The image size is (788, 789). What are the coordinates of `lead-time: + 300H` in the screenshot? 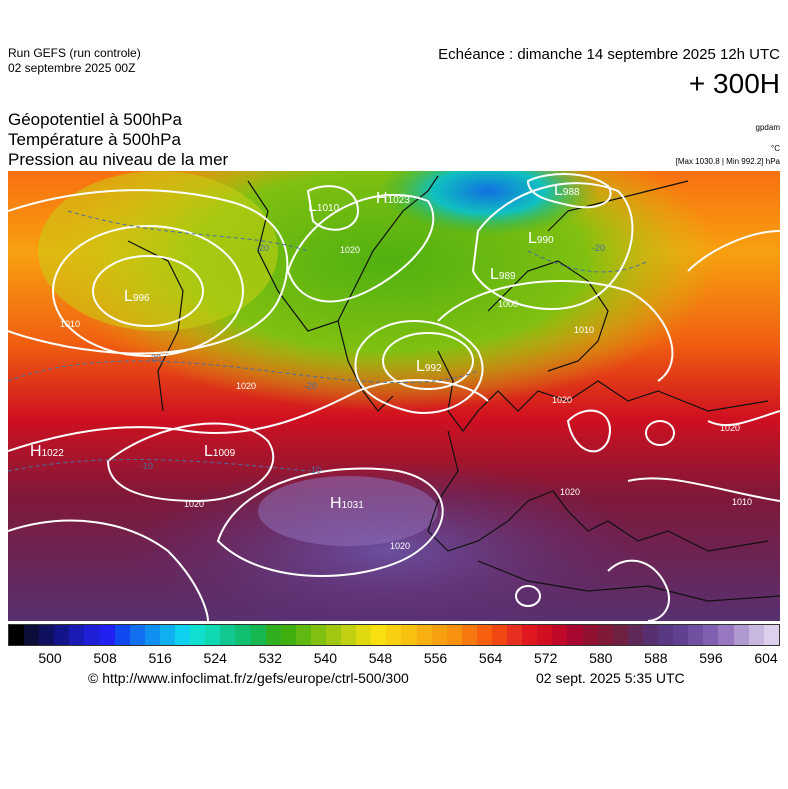 It's located at (734, 83).